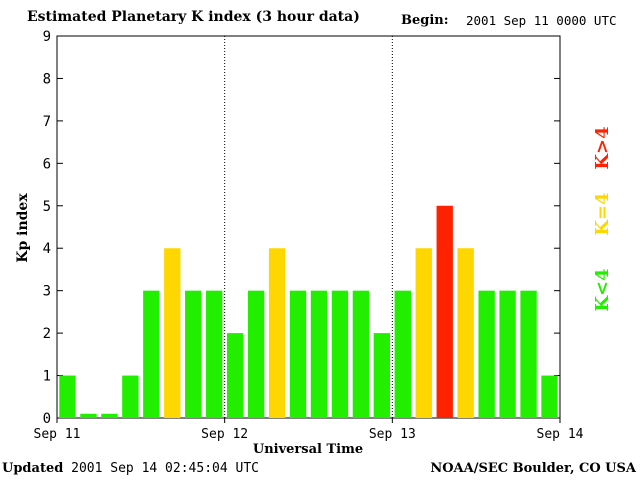 The image size is (640, 480). What do you see at coordinates (47, 122) in the screenshot?
I see `y-tick-label: 7` at bounding box center [47, 122].